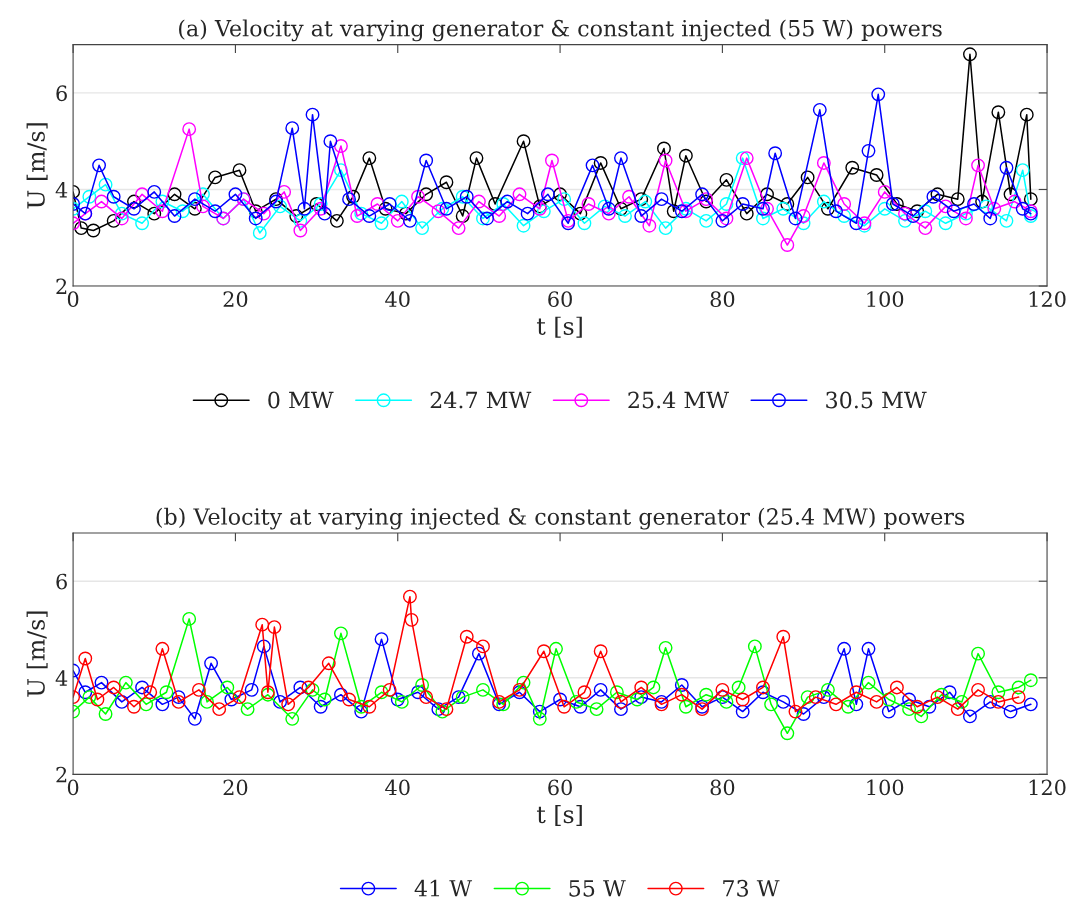 This screenshot has width=1075, height=911. I want to click on legend-label: 41 W, so click(443, 888).